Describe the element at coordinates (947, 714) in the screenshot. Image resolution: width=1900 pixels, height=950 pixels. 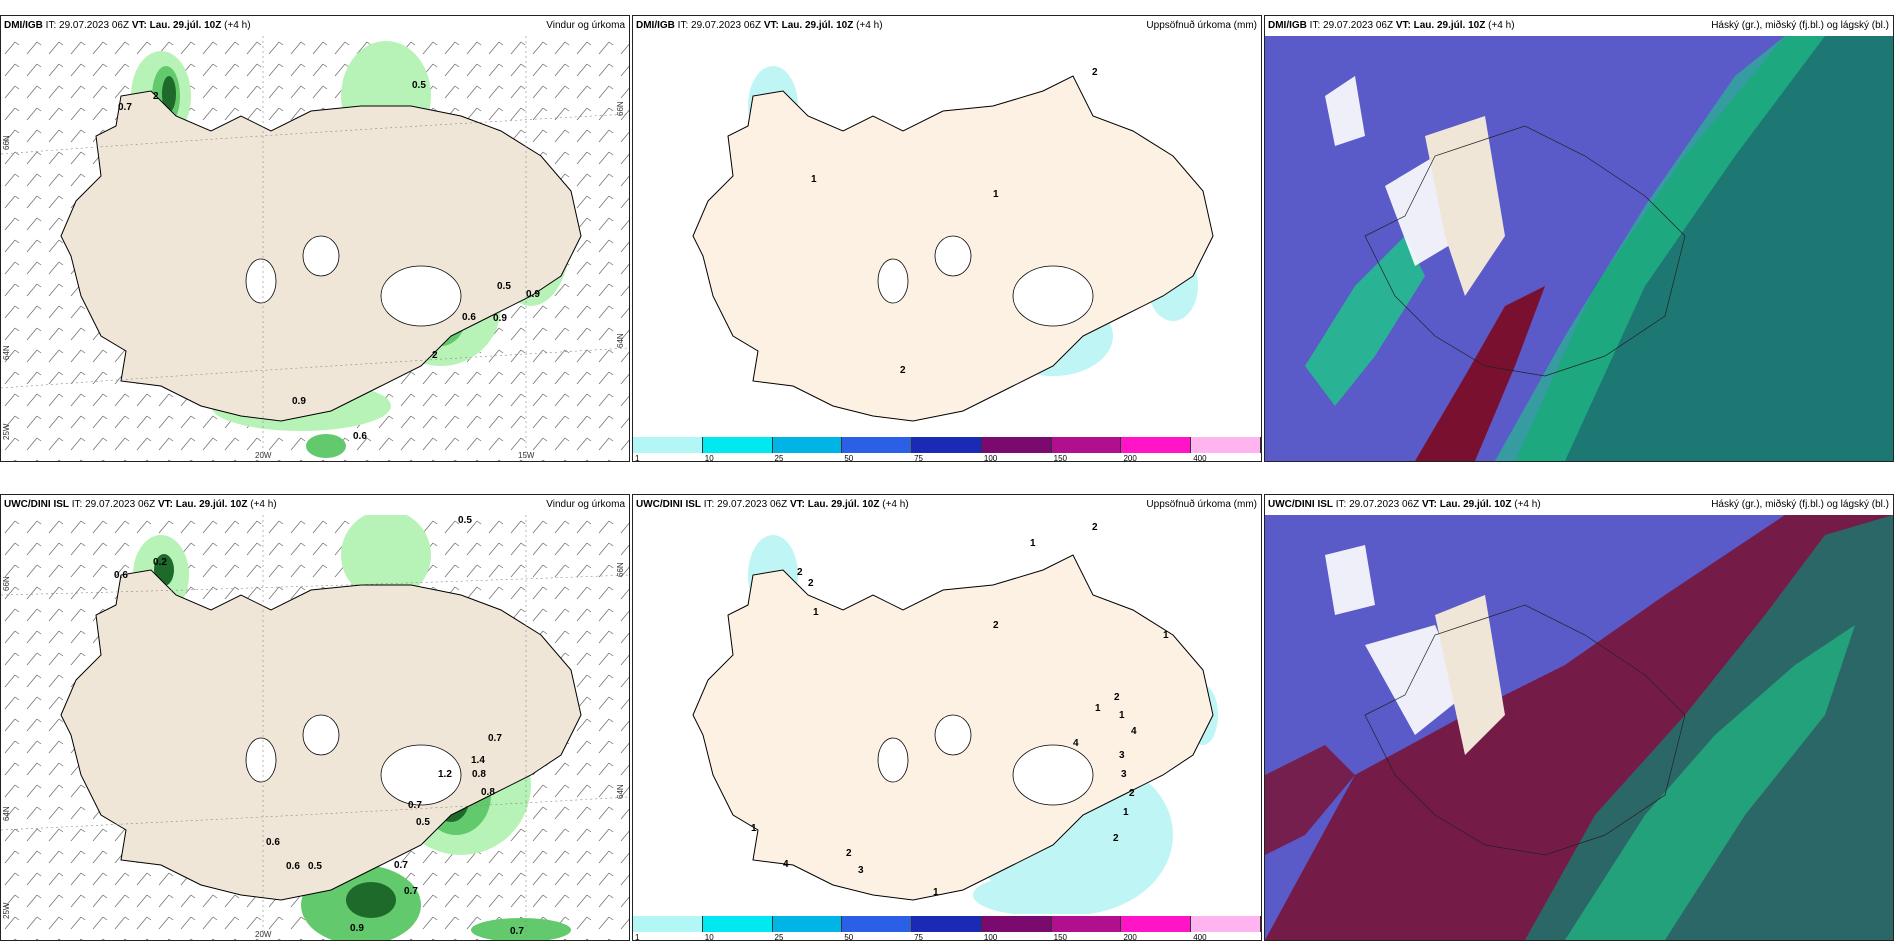
I see `map-accum-precip: 2 1 2 2 2 1 1 2 1 1 4 4 3 3 2 1 2 2 1 3` at that location.